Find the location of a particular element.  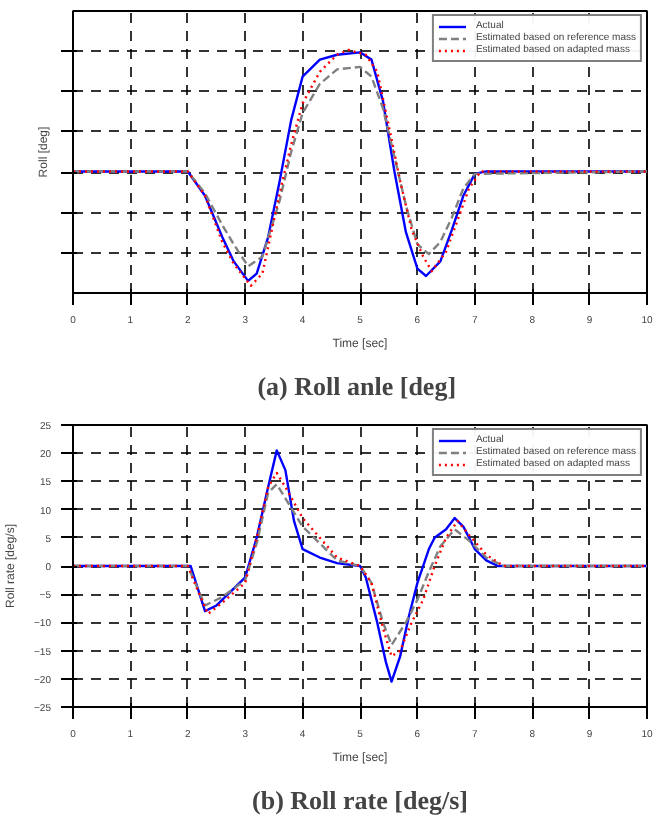

text: (a) Roll anle [deg] is located at coordinates (357, 386).